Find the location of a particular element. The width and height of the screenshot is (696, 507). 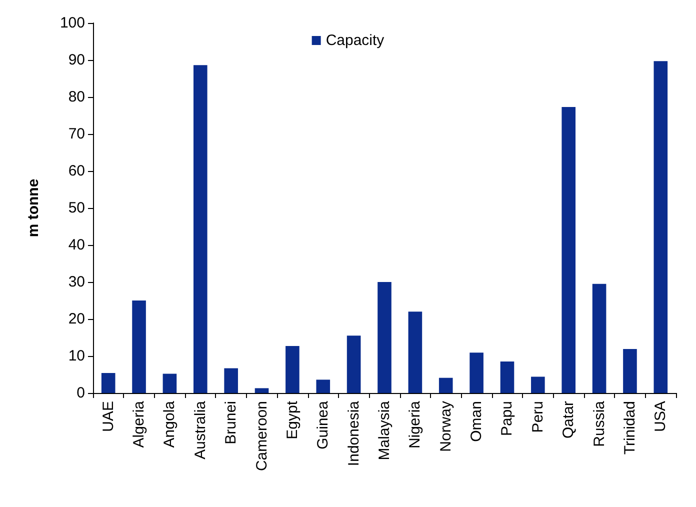

y-tick-label: 10 is located at coordinates (76, 356).